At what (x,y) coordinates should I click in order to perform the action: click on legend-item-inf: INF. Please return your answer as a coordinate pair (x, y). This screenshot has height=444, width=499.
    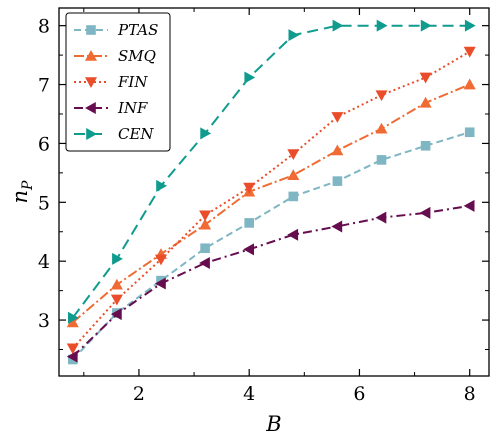
    Looking at the image, I should click on (111, 108).